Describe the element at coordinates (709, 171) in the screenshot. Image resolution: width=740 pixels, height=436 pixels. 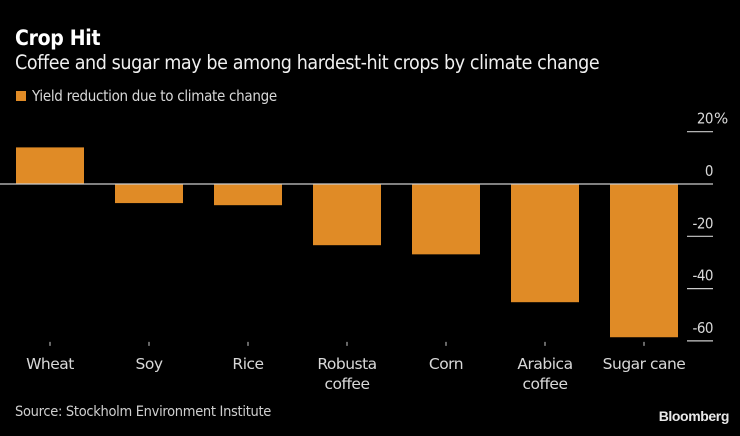
I see `y-tick-label: 0` at that location.